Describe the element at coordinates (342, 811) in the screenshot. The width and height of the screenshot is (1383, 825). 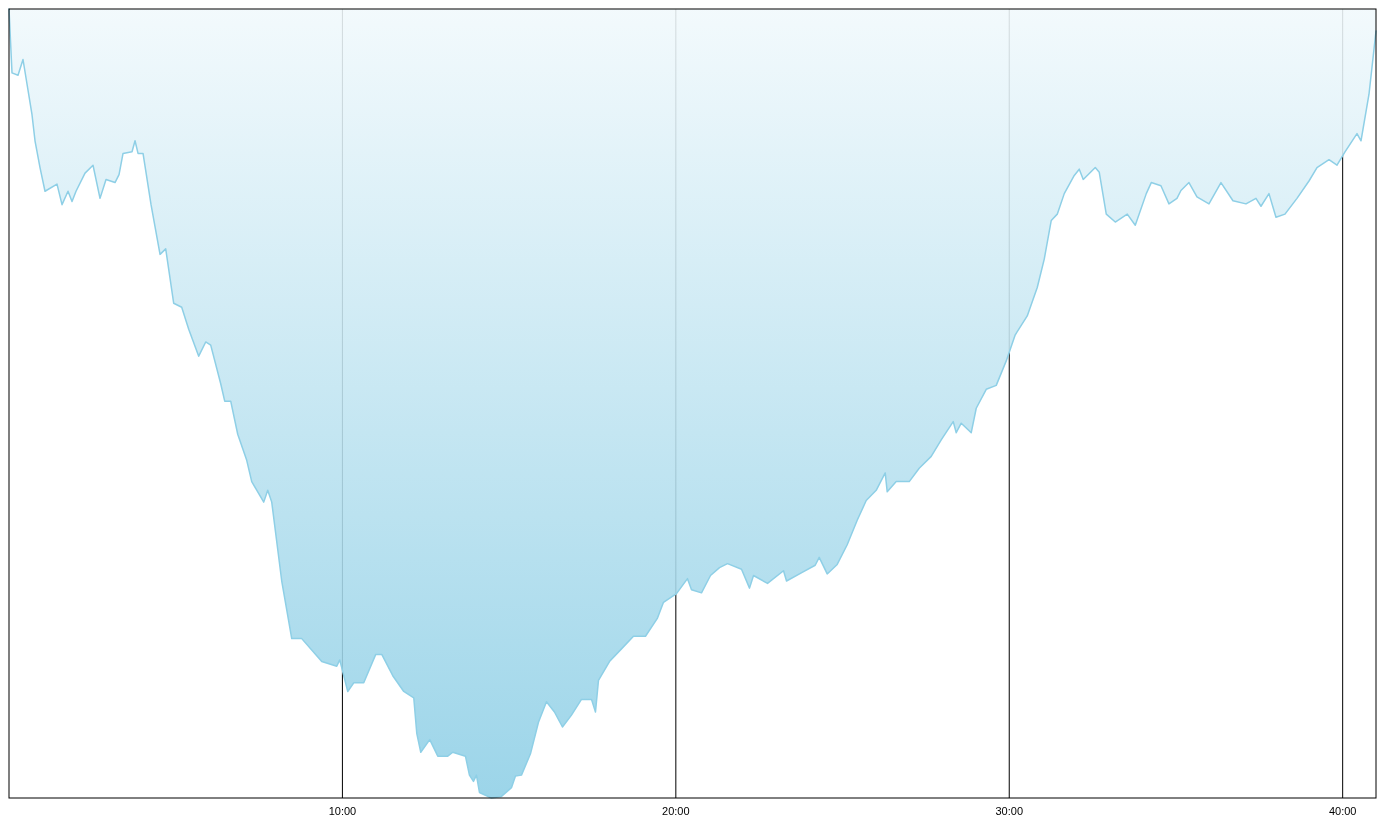
I see `x-tick-label: 10:00` at that location.